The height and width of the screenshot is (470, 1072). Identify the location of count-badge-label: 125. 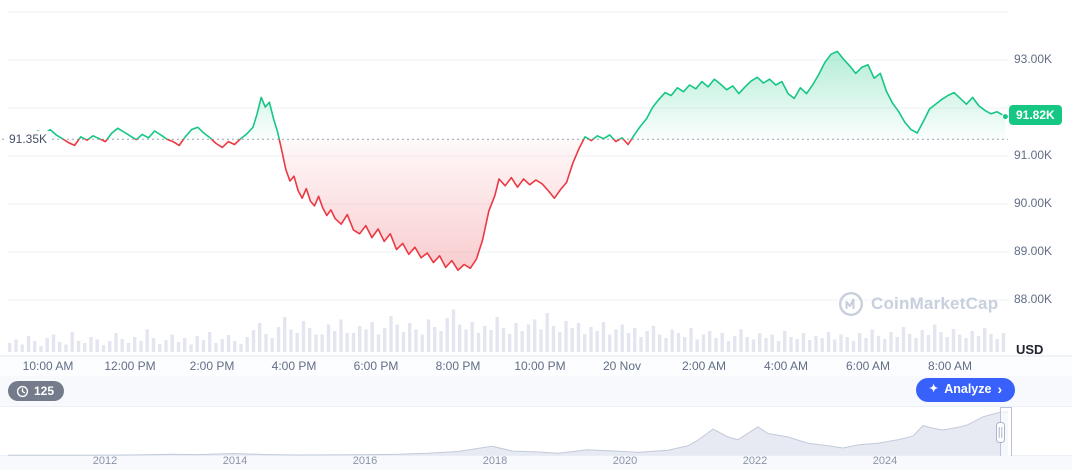
(44, 391).